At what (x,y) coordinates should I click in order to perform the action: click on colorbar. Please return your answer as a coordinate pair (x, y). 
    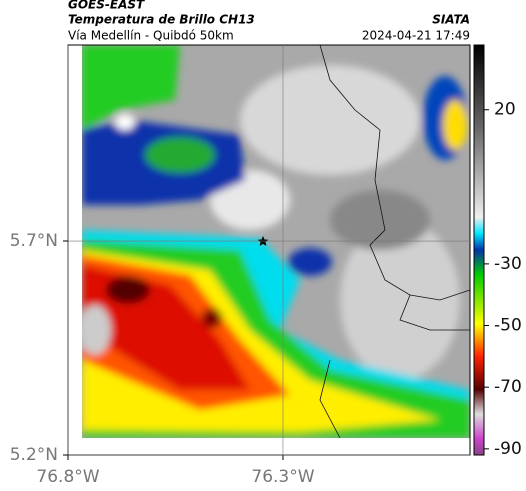
    Looking at the image, I should click on (479, 250).